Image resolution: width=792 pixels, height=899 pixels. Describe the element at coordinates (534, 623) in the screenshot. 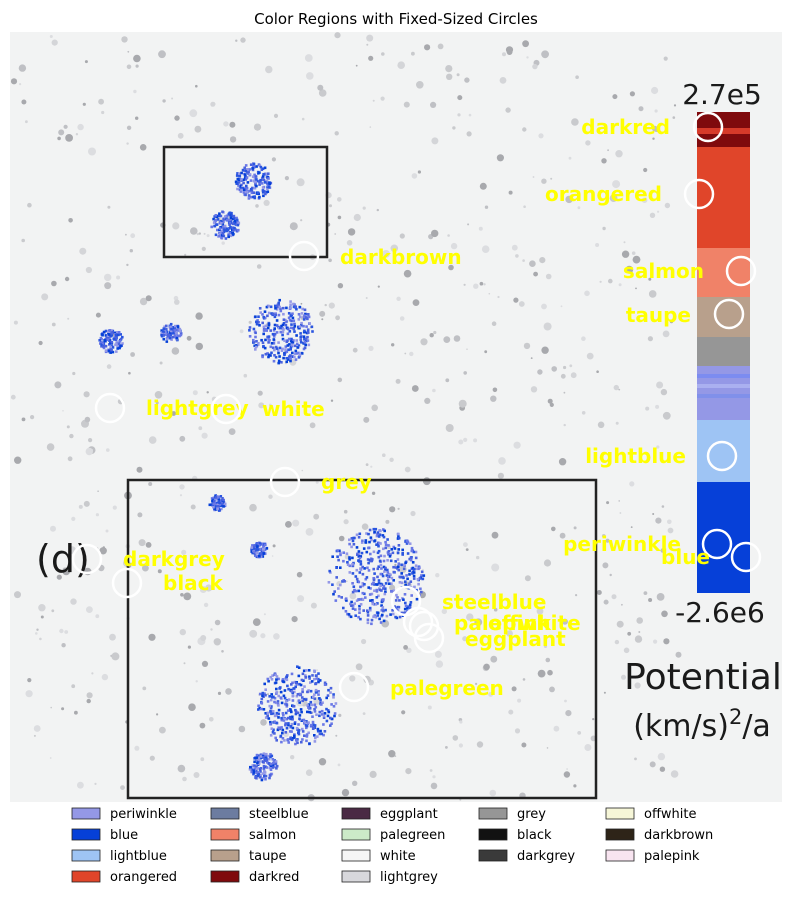

I see `region-label-offwhite: offwhite` at that location.